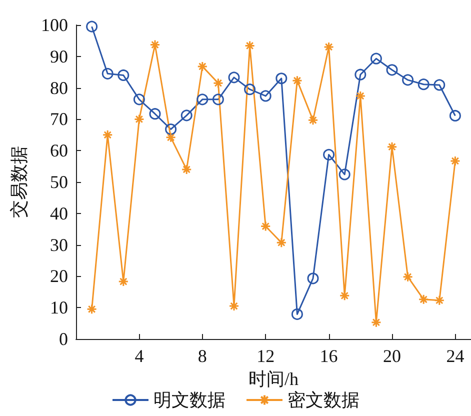 Image resolution: width=471 pixels, height=416 pixels. Describe the element at coordinates (139, 356) in the screenshot. I see `x-tick-label: 4` at that location.